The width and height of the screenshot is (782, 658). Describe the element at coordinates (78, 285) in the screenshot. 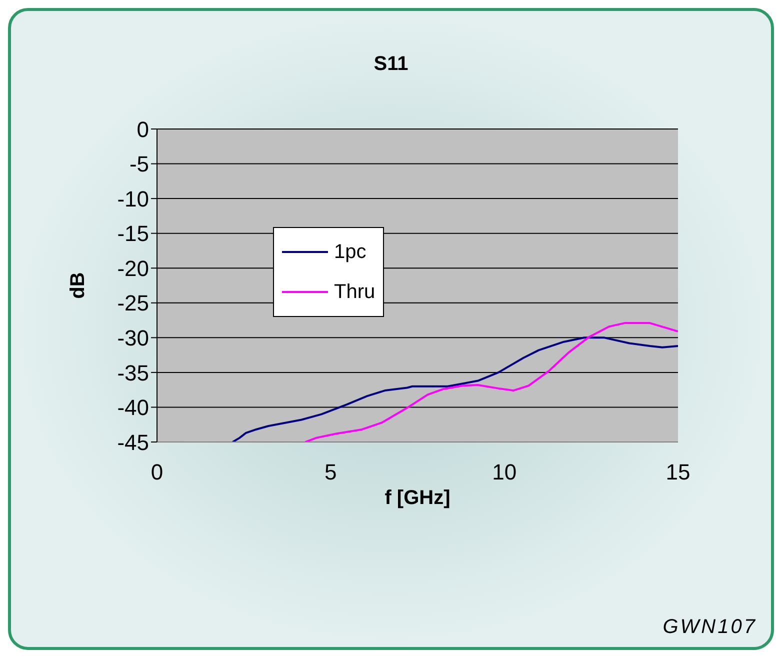

I see `y-axis-title: dB` at that location.